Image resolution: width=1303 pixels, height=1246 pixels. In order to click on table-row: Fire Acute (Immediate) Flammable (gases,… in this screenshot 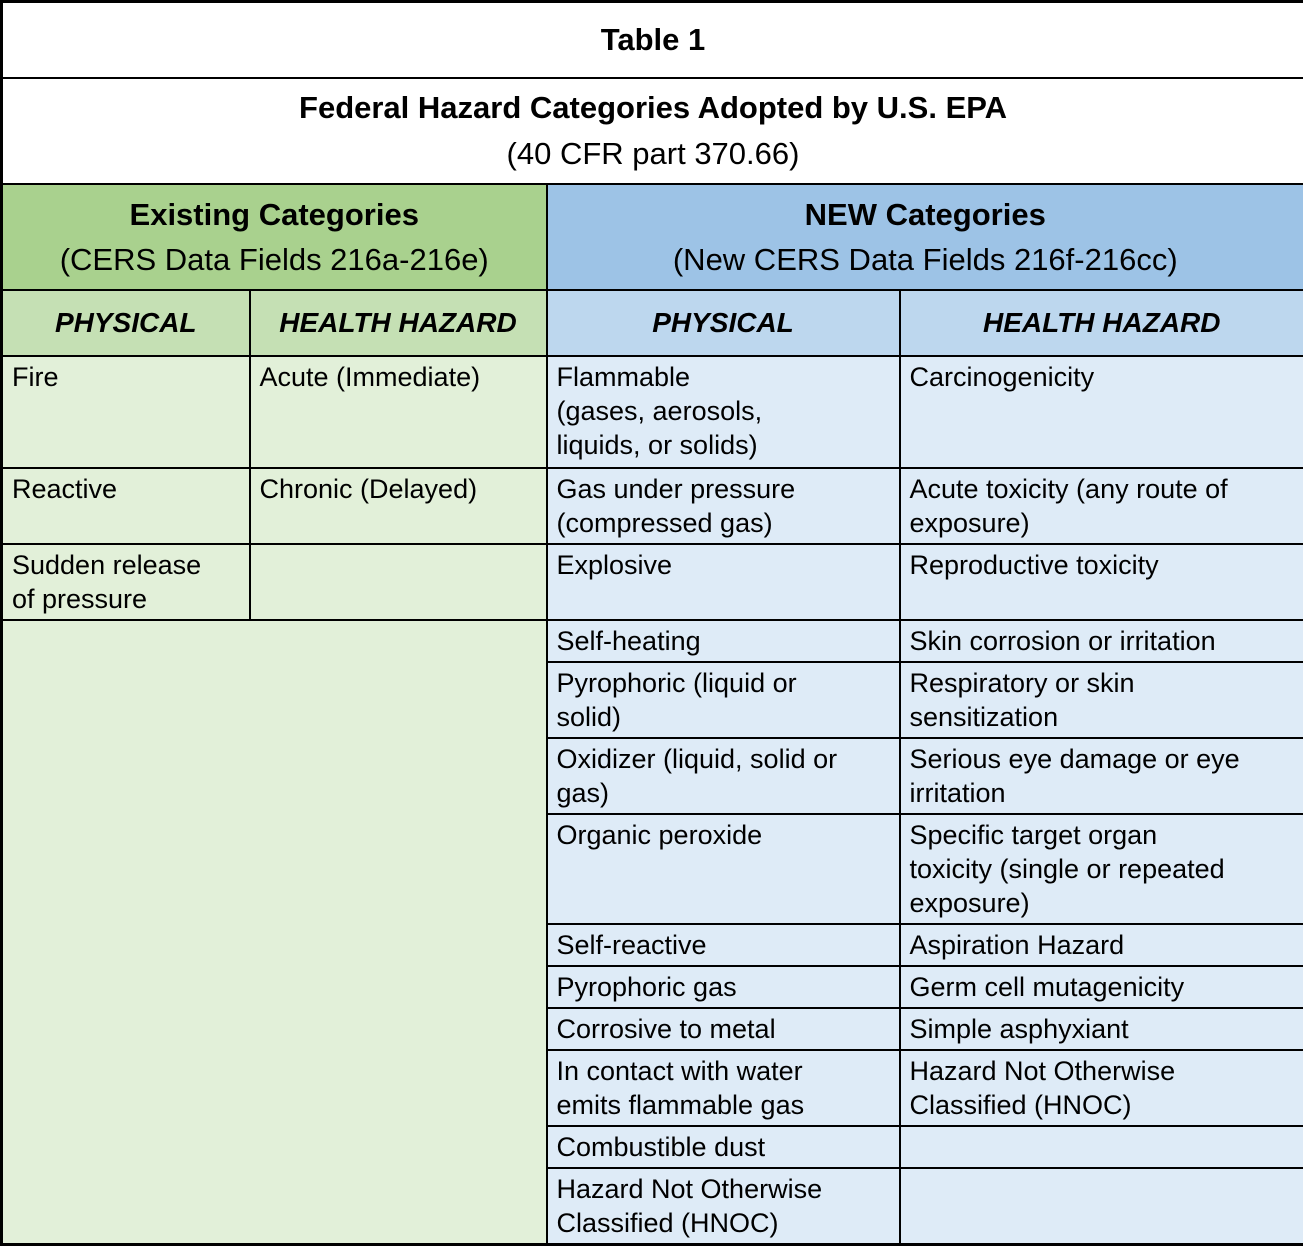, I will do `click(652, 412)`.